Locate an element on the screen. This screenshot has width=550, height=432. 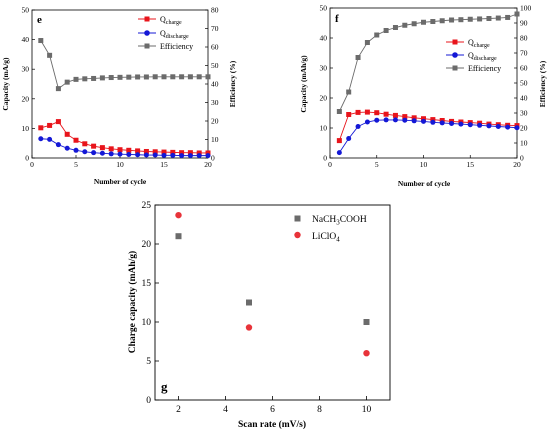
panel-e-xtick-label: 10 is located at coordinates (120, 164).